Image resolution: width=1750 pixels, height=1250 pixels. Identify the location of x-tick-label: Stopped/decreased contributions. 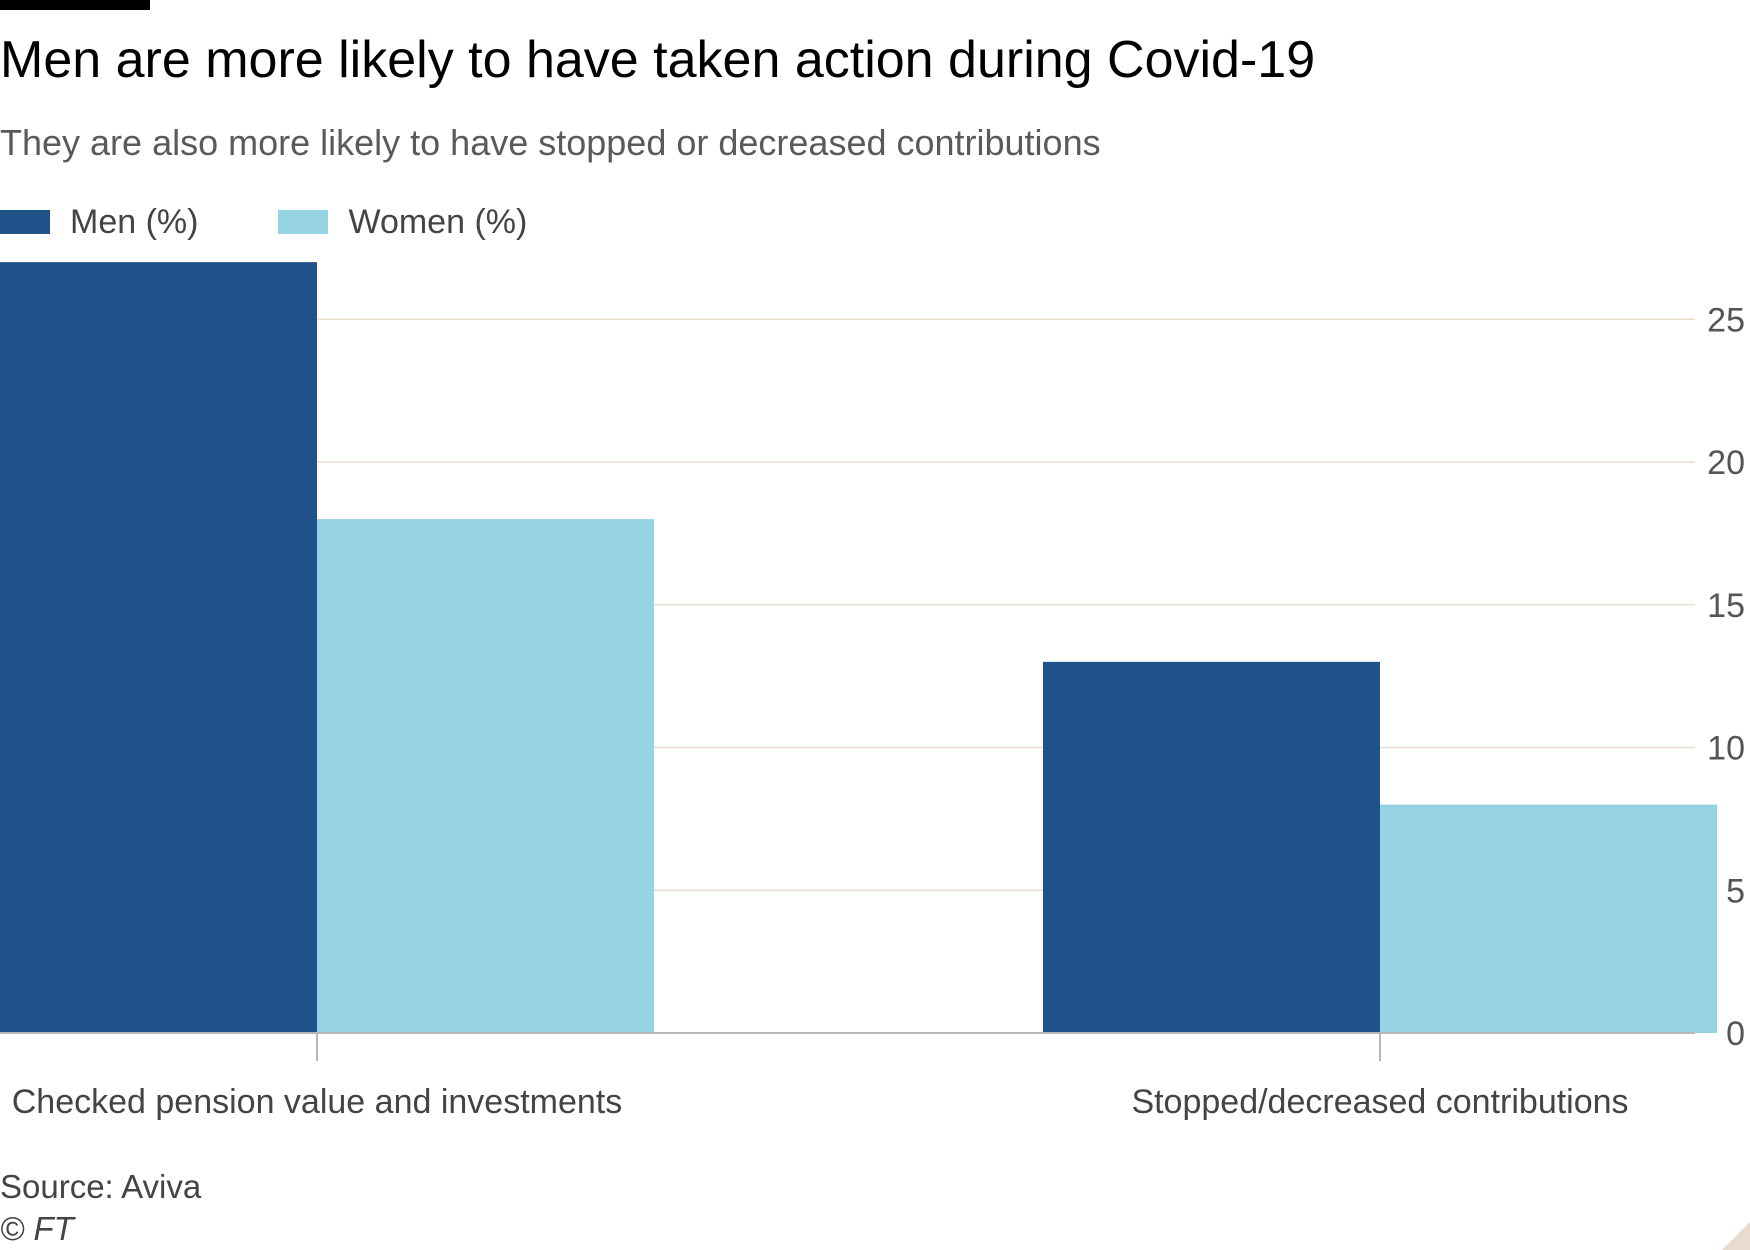
(1379, 1101).